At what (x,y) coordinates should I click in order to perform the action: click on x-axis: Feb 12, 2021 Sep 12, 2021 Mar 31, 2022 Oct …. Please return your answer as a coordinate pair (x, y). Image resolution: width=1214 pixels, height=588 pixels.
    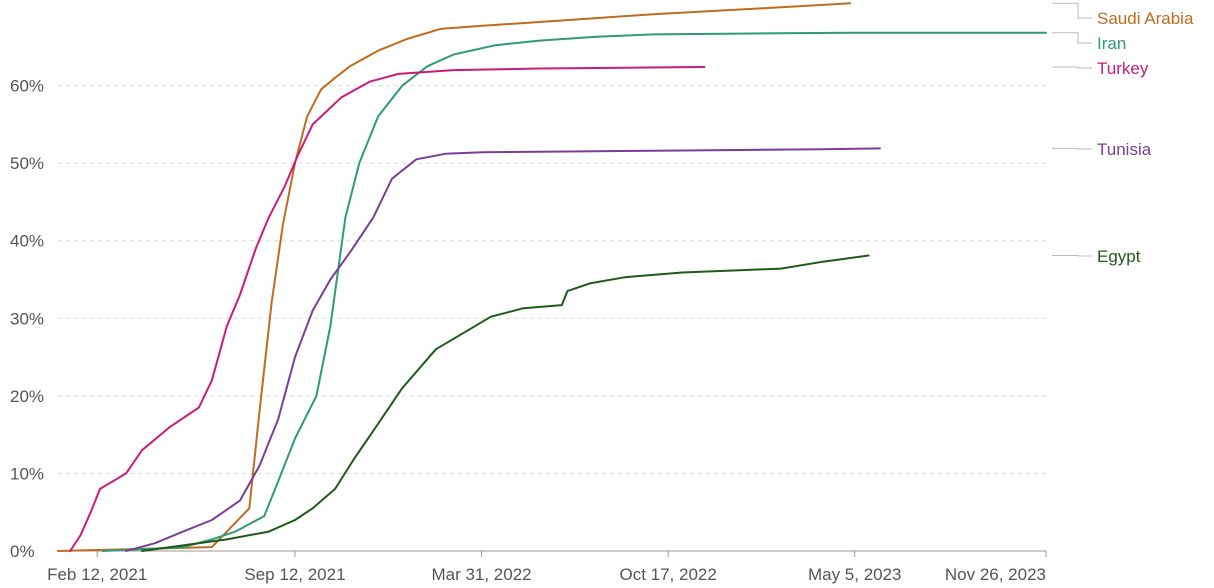
    Looking at the image, I should click on (547, 567).